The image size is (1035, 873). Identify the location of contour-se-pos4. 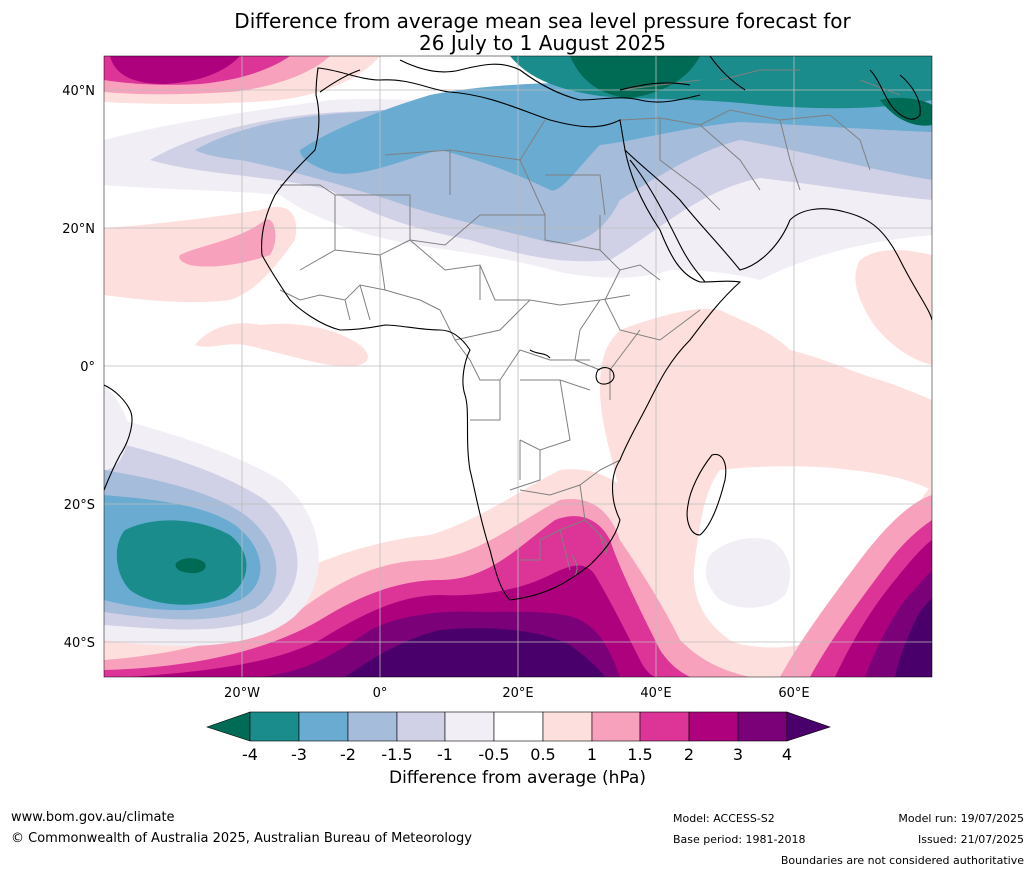
(913, 637).